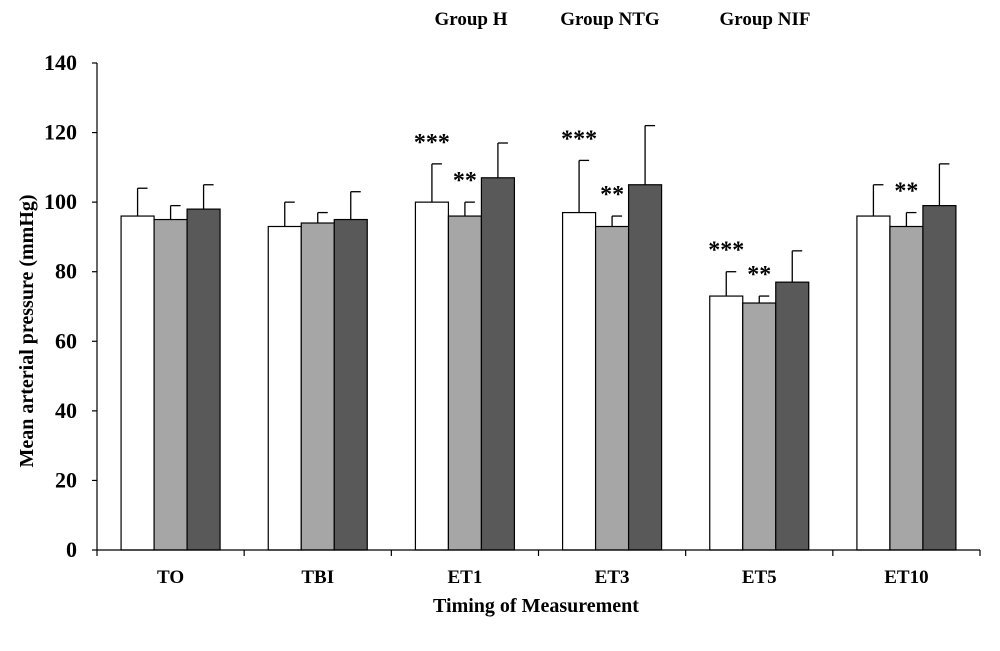 This screenshot has height=651, width=1000. I want to click on legend: Group H Group NTG Group NIF, so click(622, 19).